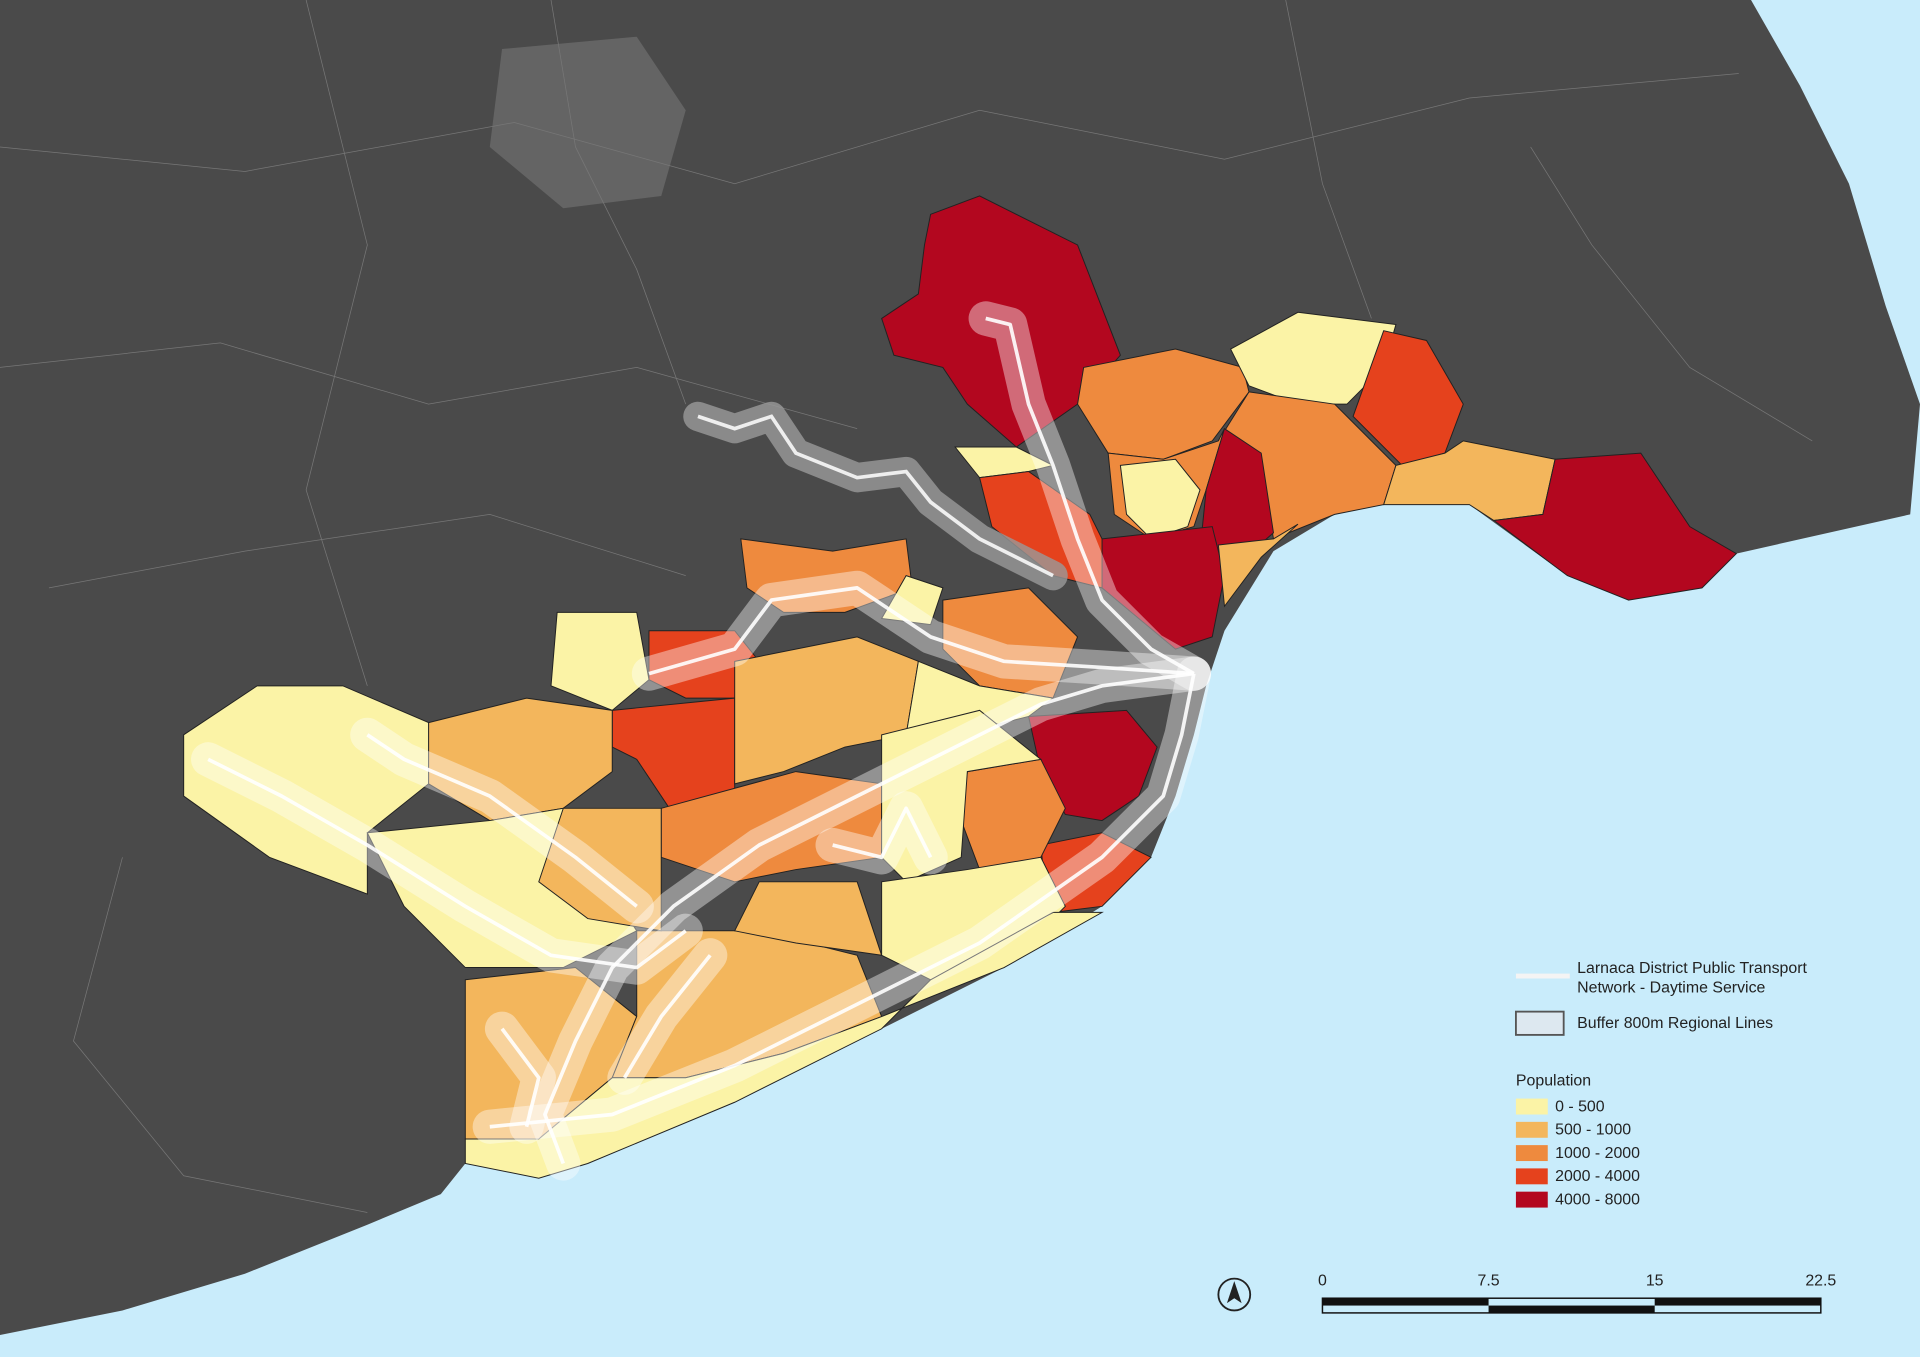  What do you see at coordinates (1671, 988) in the screenshot?
I see `legend-label: Network - Daytime Service` at bounding box center [1671, 988].